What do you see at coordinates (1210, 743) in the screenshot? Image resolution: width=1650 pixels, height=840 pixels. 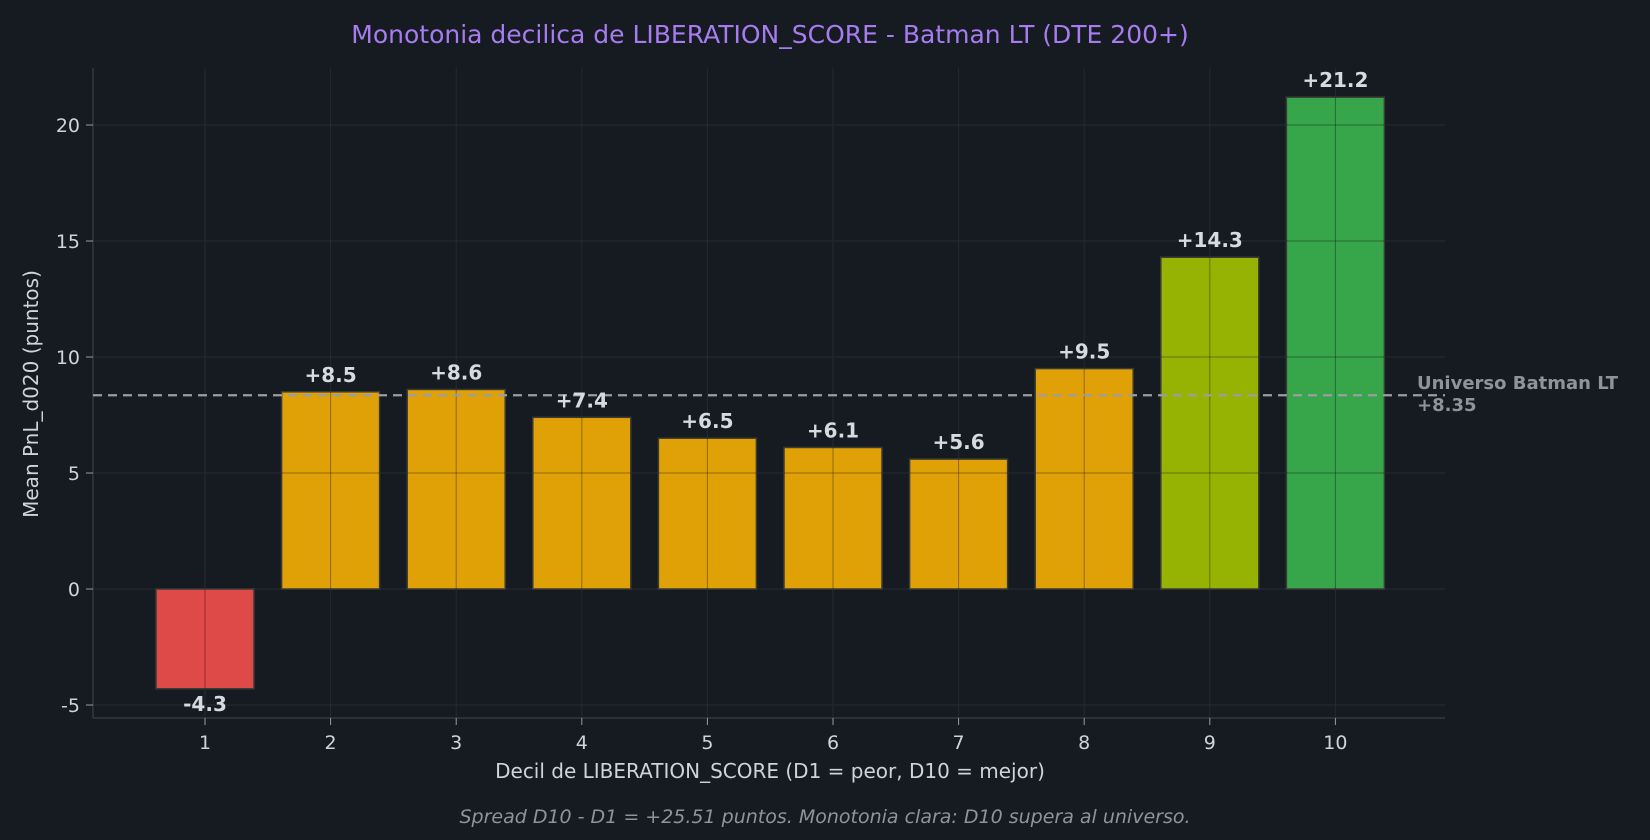 I see `x-tick-label: 9` at bounding box center [1210, 743].